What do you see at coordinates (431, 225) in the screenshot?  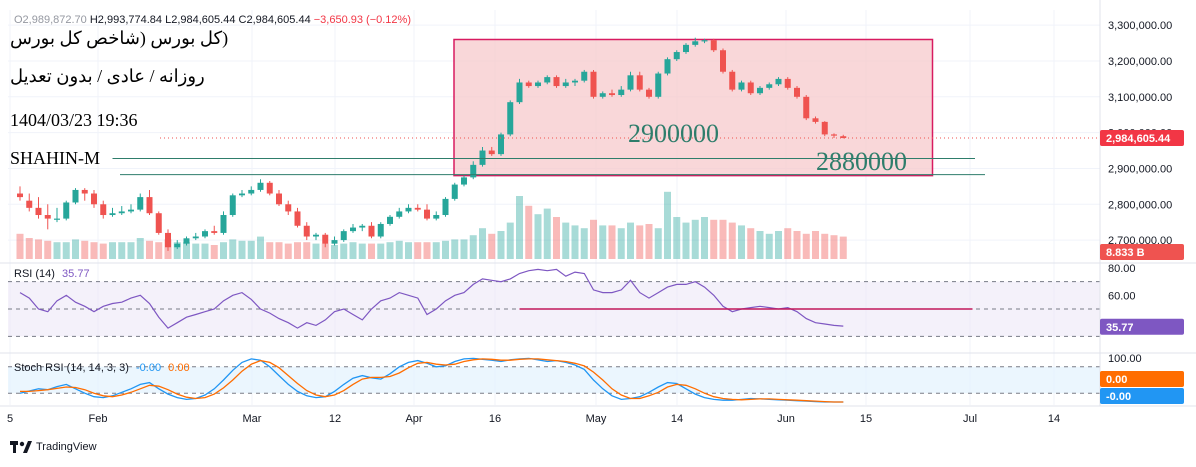 I see `volume-bars` at bounding box center [431, 225].